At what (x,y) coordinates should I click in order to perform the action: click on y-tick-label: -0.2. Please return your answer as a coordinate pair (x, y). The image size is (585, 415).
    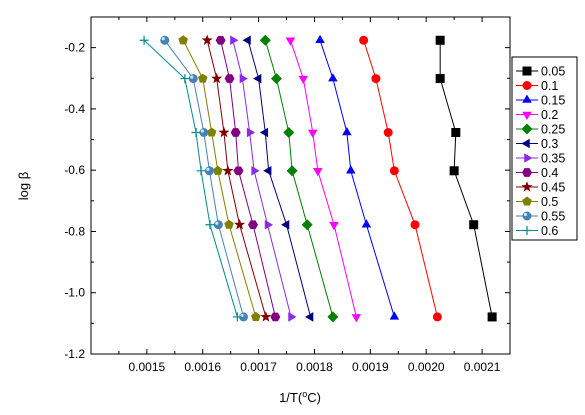
    Looking at the image, I should click on (74, 48).